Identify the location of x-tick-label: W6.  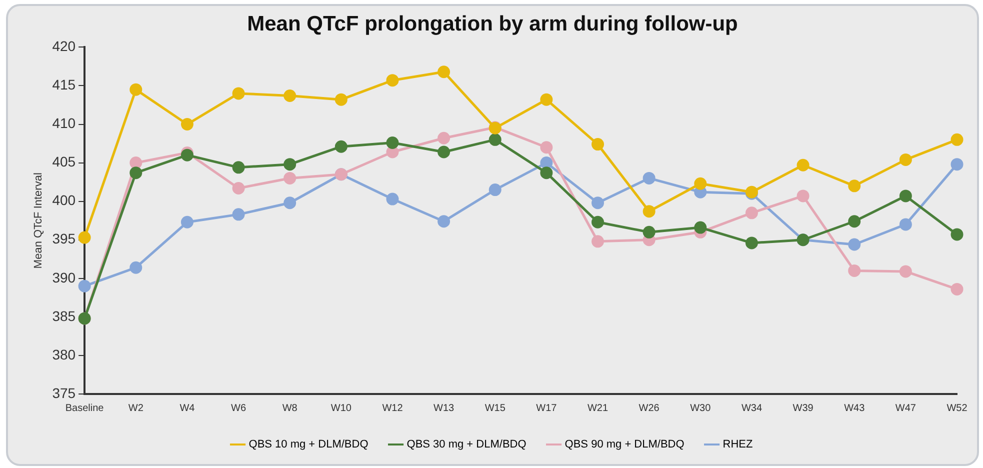
(238, 408).